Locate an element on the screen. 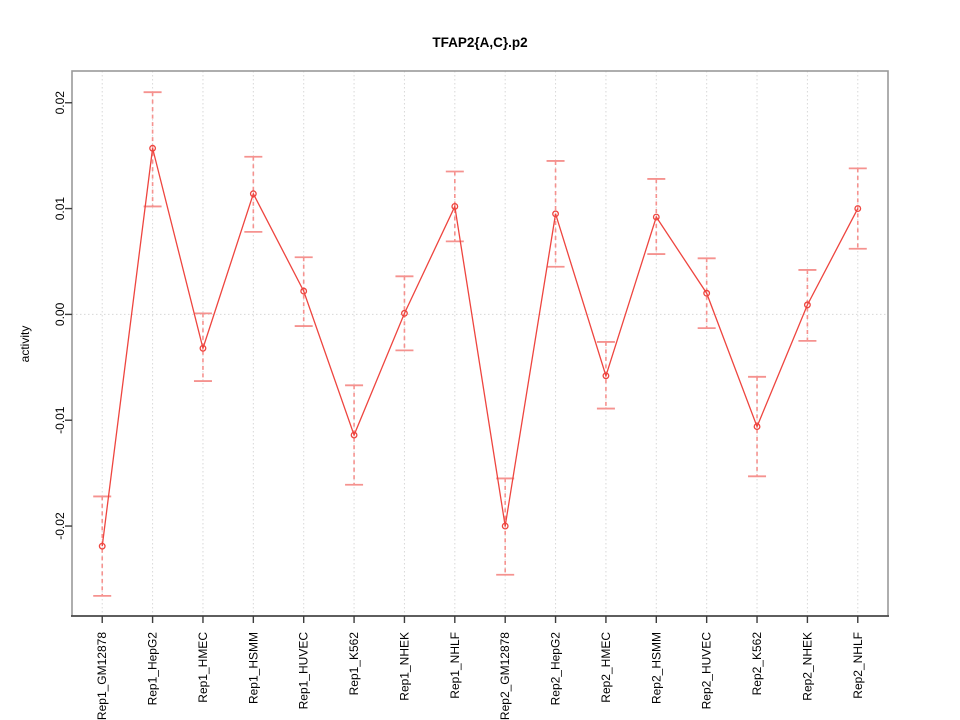  y-tick-label: -0.01 is located at coordinates (60, 420).